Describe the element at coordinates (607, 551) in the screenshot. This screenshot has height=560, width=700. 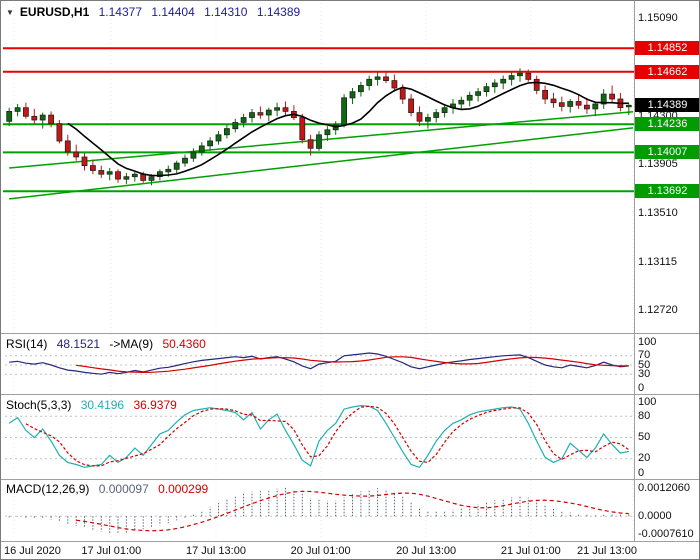
I see `time-axis-label: 21 Jul 13:00` at that location.